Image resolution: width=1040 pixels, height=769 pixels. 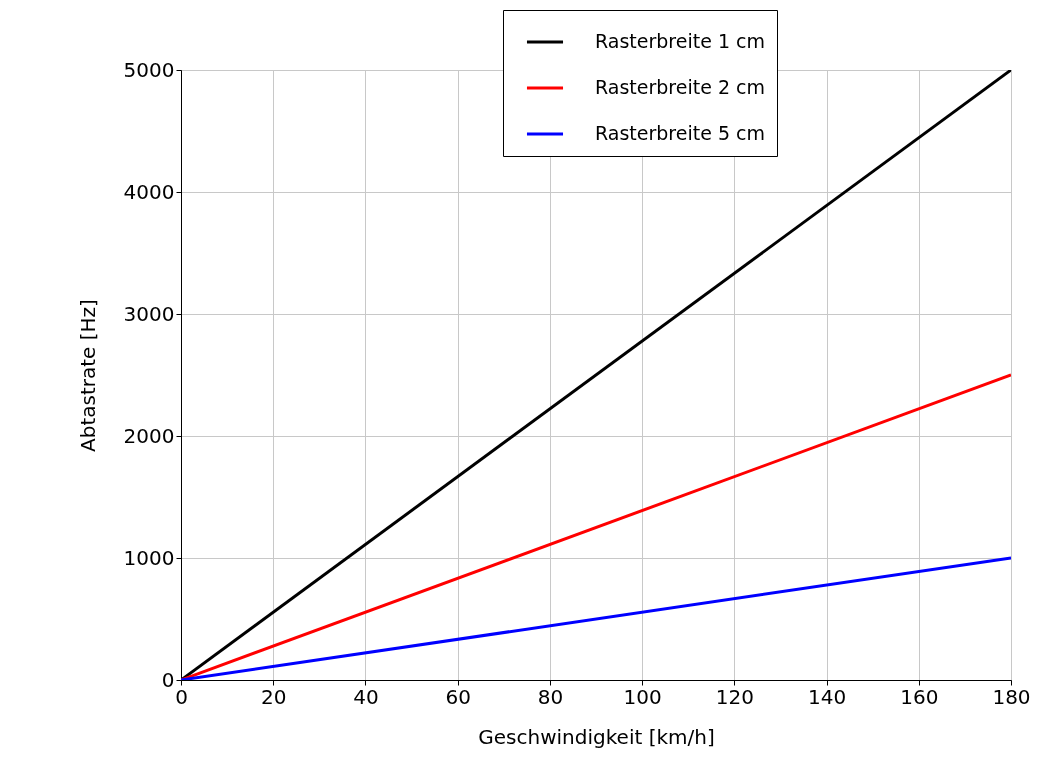 I want to click on y-tick-label: 5000, so click(x=149, y=69).